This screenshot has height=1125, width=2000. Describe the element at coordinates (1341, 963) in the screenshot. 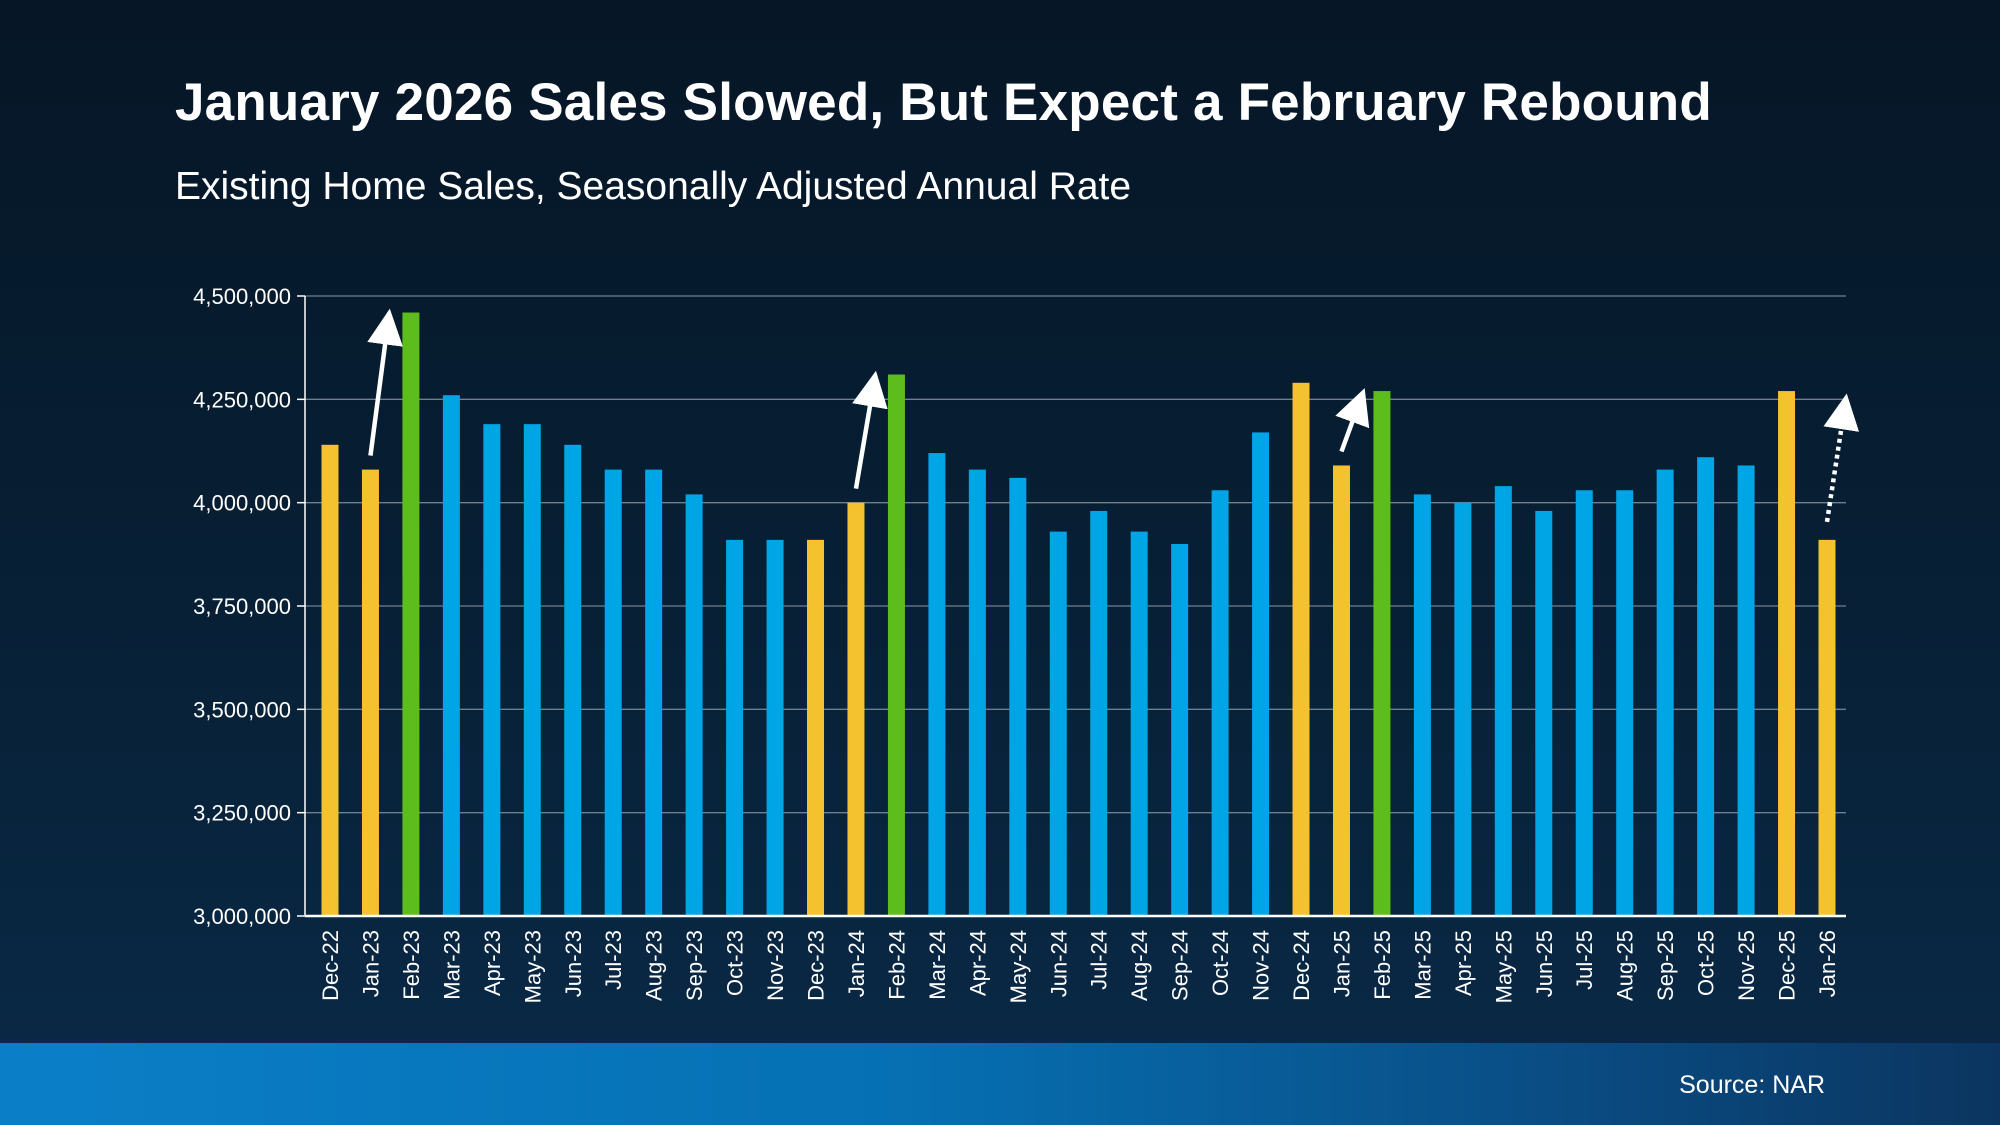

I see `x-tick-label: Jan-25` at that location.